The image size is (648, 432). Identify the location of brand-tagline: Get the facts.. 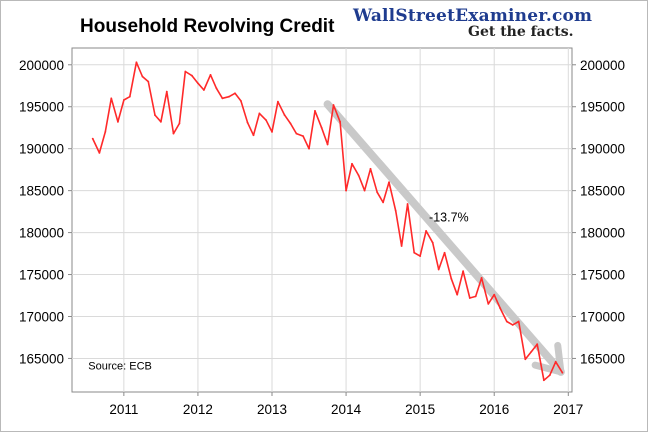
(521, 32).